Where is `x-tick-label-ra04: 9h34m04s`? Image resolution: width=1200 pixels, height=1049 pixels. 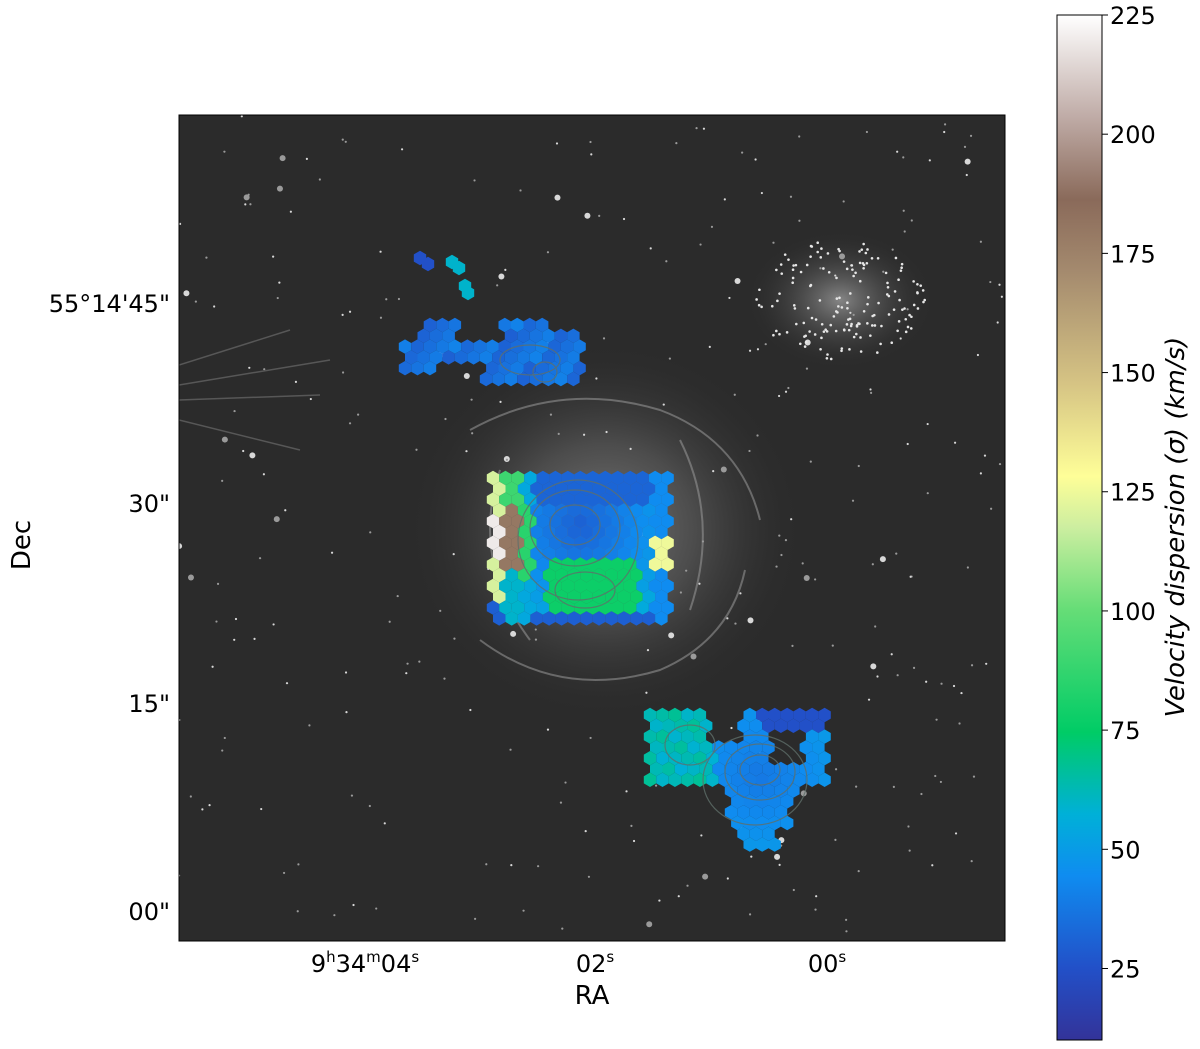
x-tick-label-ra04: 9h34m04s is located at coordinates (365, 963).